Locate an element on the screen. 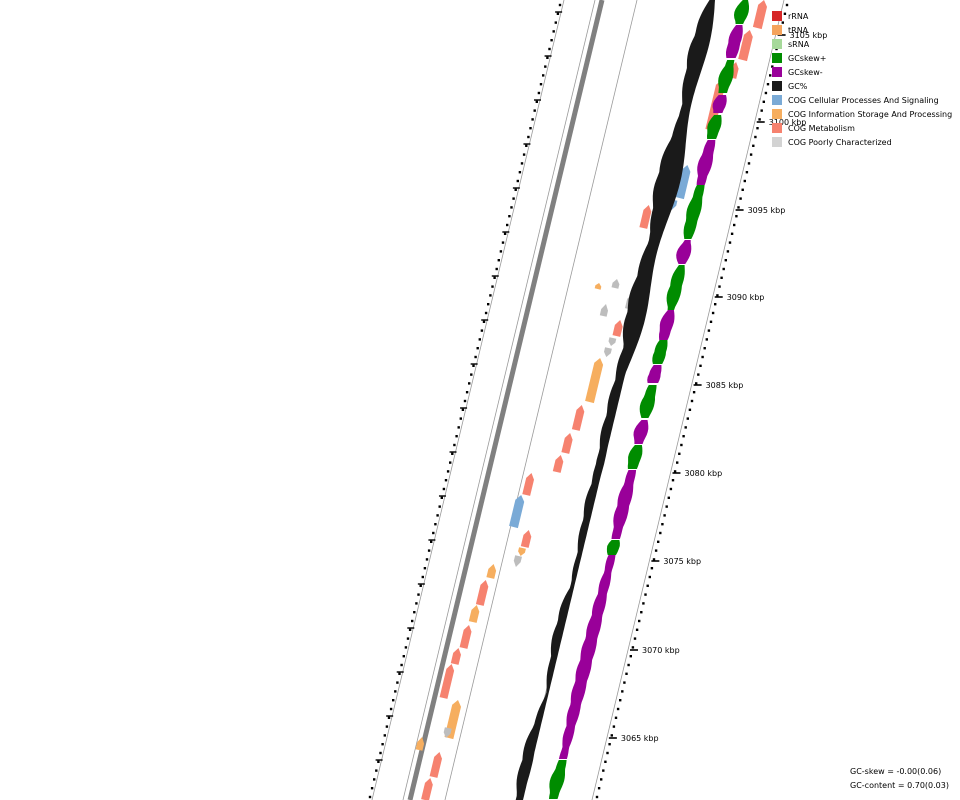 The height and width of the screenshot is (800, 960). legend-label: tRNA is located at coordinates (798, 30).